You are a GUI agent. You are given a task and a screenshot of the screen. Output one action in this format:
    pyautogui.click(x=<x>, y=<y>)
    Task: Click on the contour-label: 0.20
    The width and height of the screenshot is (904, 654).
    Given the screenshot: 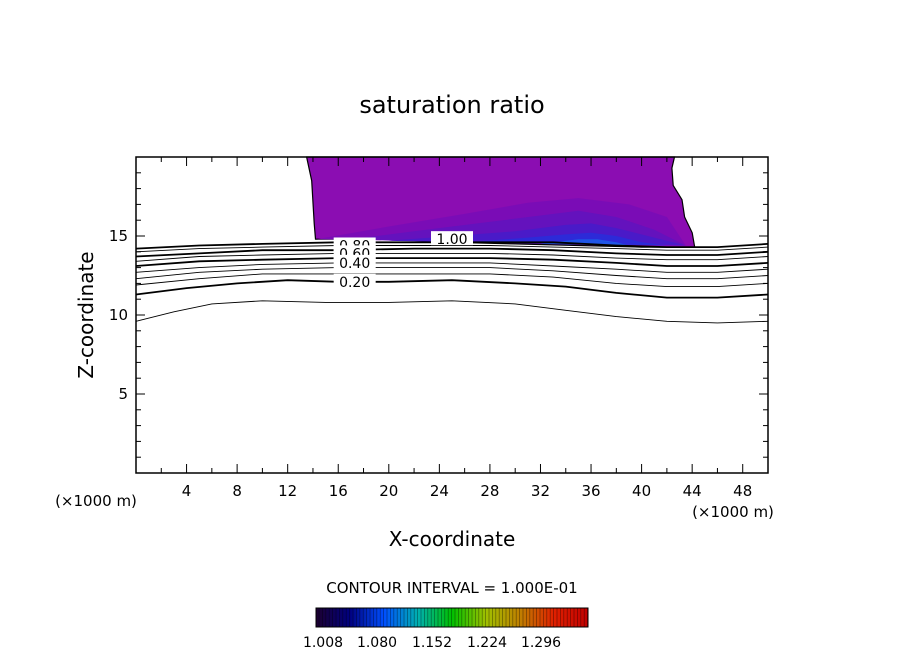 What is the action you would take?
    pyautogui.click(x=354, y=283)
    